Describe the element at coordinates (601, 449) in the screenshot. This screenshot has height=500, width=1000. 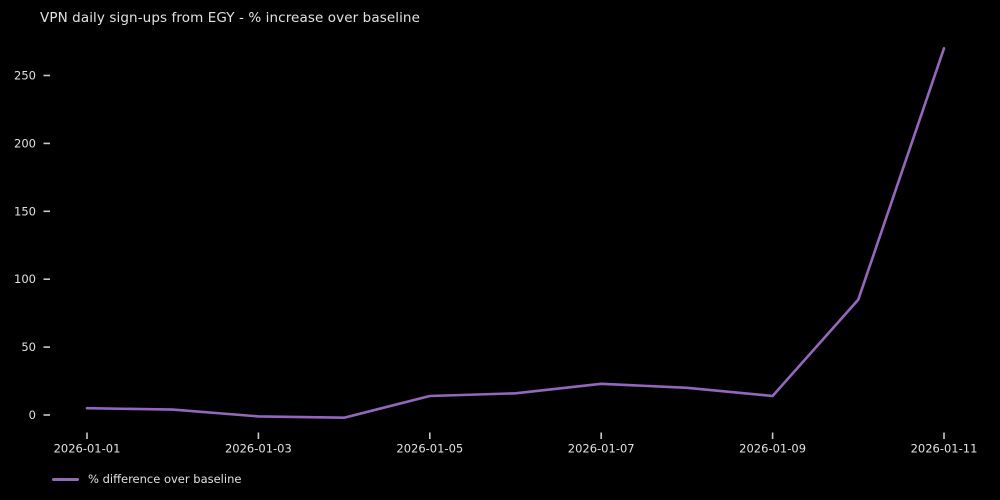
I see `x-tick-label: 2026-01-07` at that location.